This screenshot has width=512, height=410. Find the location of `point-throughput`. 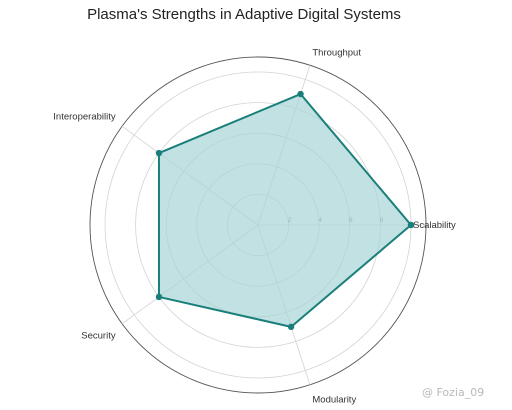

point-throughput is located at coordinates (300, 94).